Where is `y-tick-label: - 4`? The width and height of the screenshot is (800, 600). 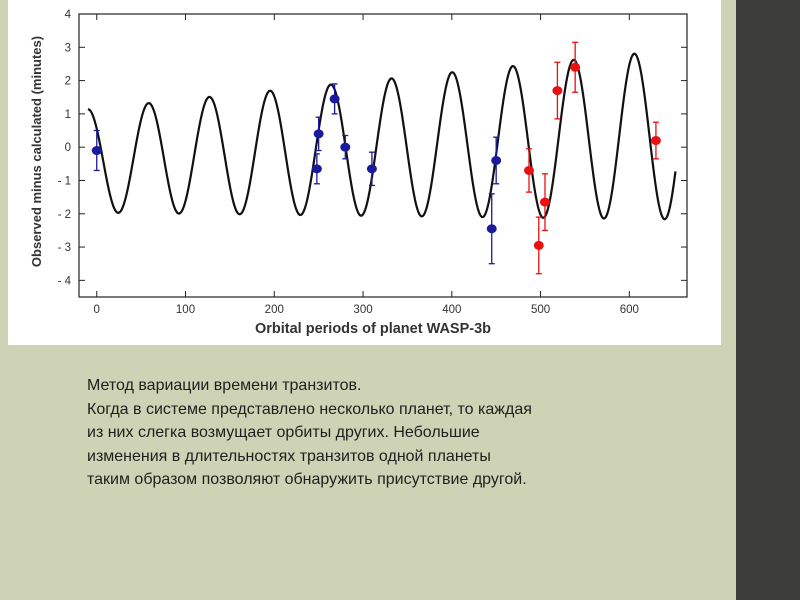
y-tick-label: - 4 is located at coordinates (65, 281).